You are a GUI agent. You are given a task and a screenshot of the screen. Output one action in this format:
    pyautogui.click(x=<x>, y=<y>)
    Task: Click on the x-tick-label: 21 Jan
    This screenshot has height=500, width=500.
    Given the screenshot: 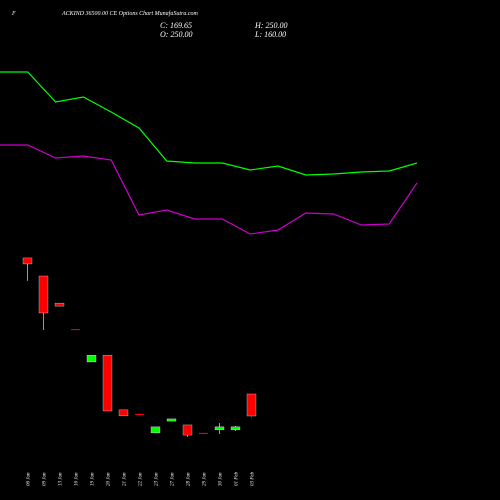 What is the action you would take?
    pyautogui.click(x=125, y=479)
    